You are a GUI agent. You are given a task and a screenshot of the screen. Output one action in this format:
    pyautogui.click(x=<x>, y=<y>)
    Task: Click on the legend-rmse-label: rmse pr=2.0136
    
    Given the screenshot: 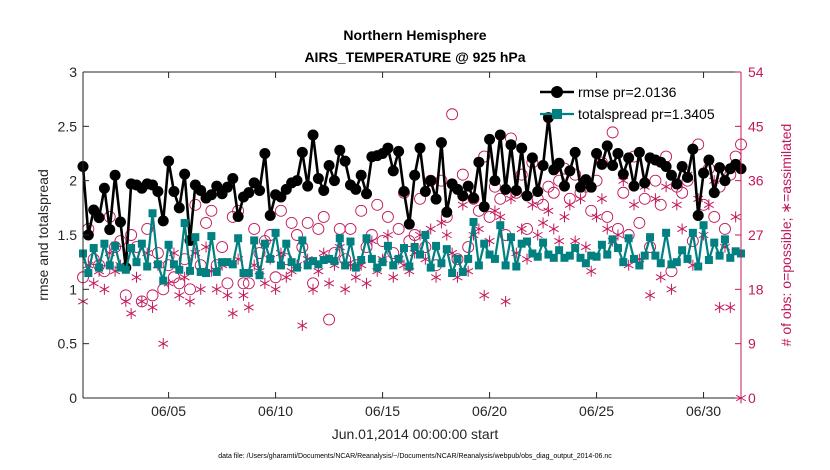 What is the action you would take?
    pyautogui.click(x=627, y=92)
    